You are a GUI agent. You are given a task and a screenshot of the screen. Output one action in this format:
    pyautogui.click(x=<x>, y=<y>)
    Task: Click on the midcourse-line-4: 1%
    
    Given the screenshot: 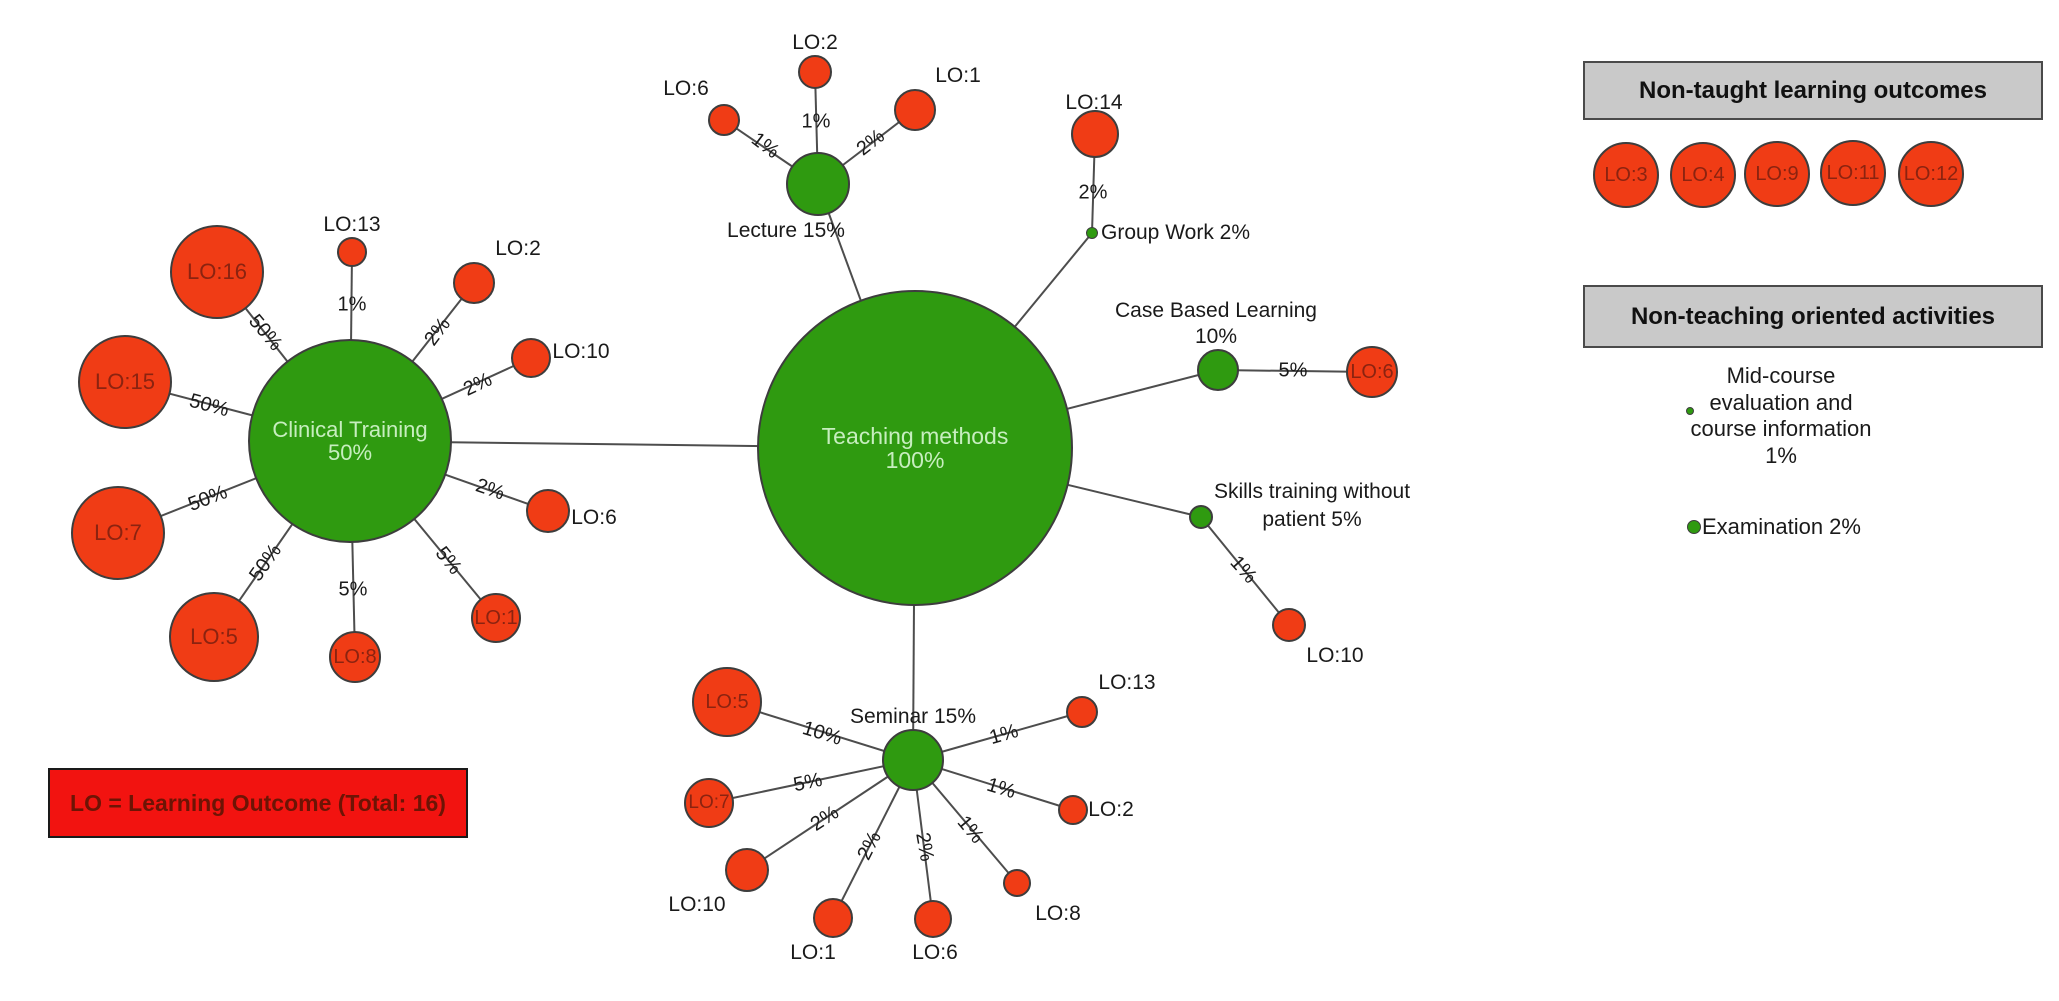 What is the action you would take?
    pyautogui.click(x=1781, y=455)
    